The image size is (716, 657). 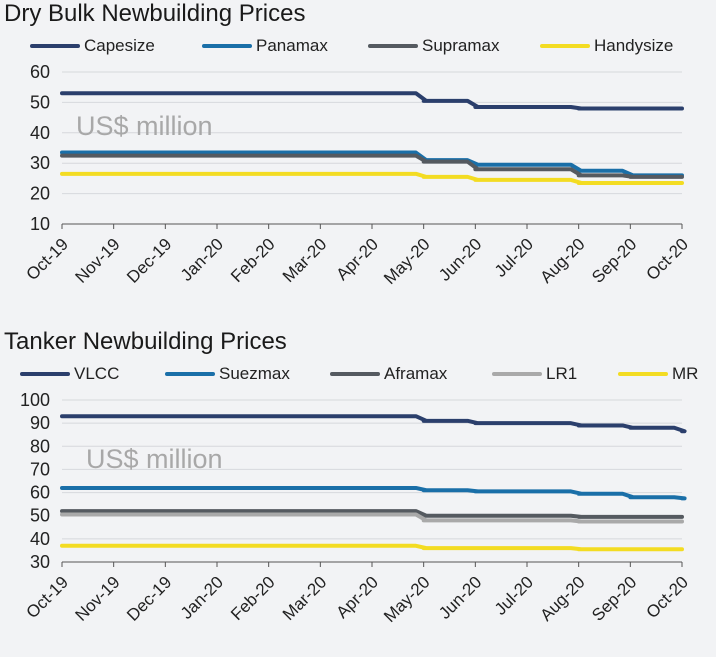 I want to click on tanker-y-tick-80: 80, so click(x=40, y=446).